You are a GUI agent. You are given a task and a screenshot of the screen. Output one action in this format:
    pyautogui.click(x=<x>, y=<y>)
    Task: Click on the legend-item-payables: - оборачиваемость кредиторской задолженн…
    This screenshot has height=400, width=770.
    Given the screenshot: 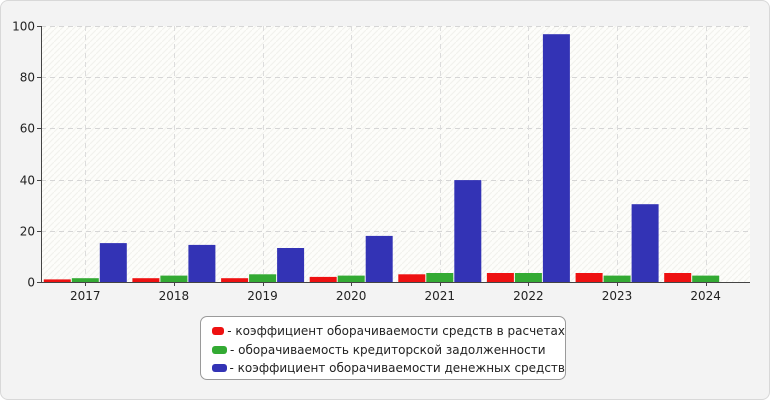 What is the action you would take?
    pyautogui.click(x=388, y=350)
    